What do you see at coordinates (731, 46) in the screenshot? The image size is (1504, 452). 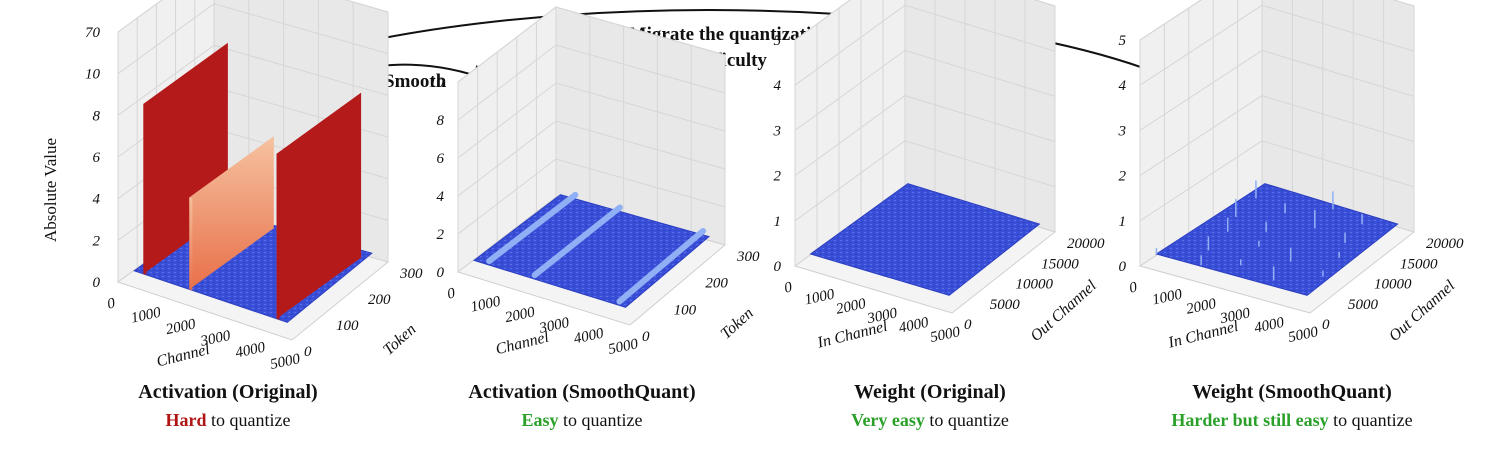 I see `migrate-arrow` at bounding box center [731, 46].